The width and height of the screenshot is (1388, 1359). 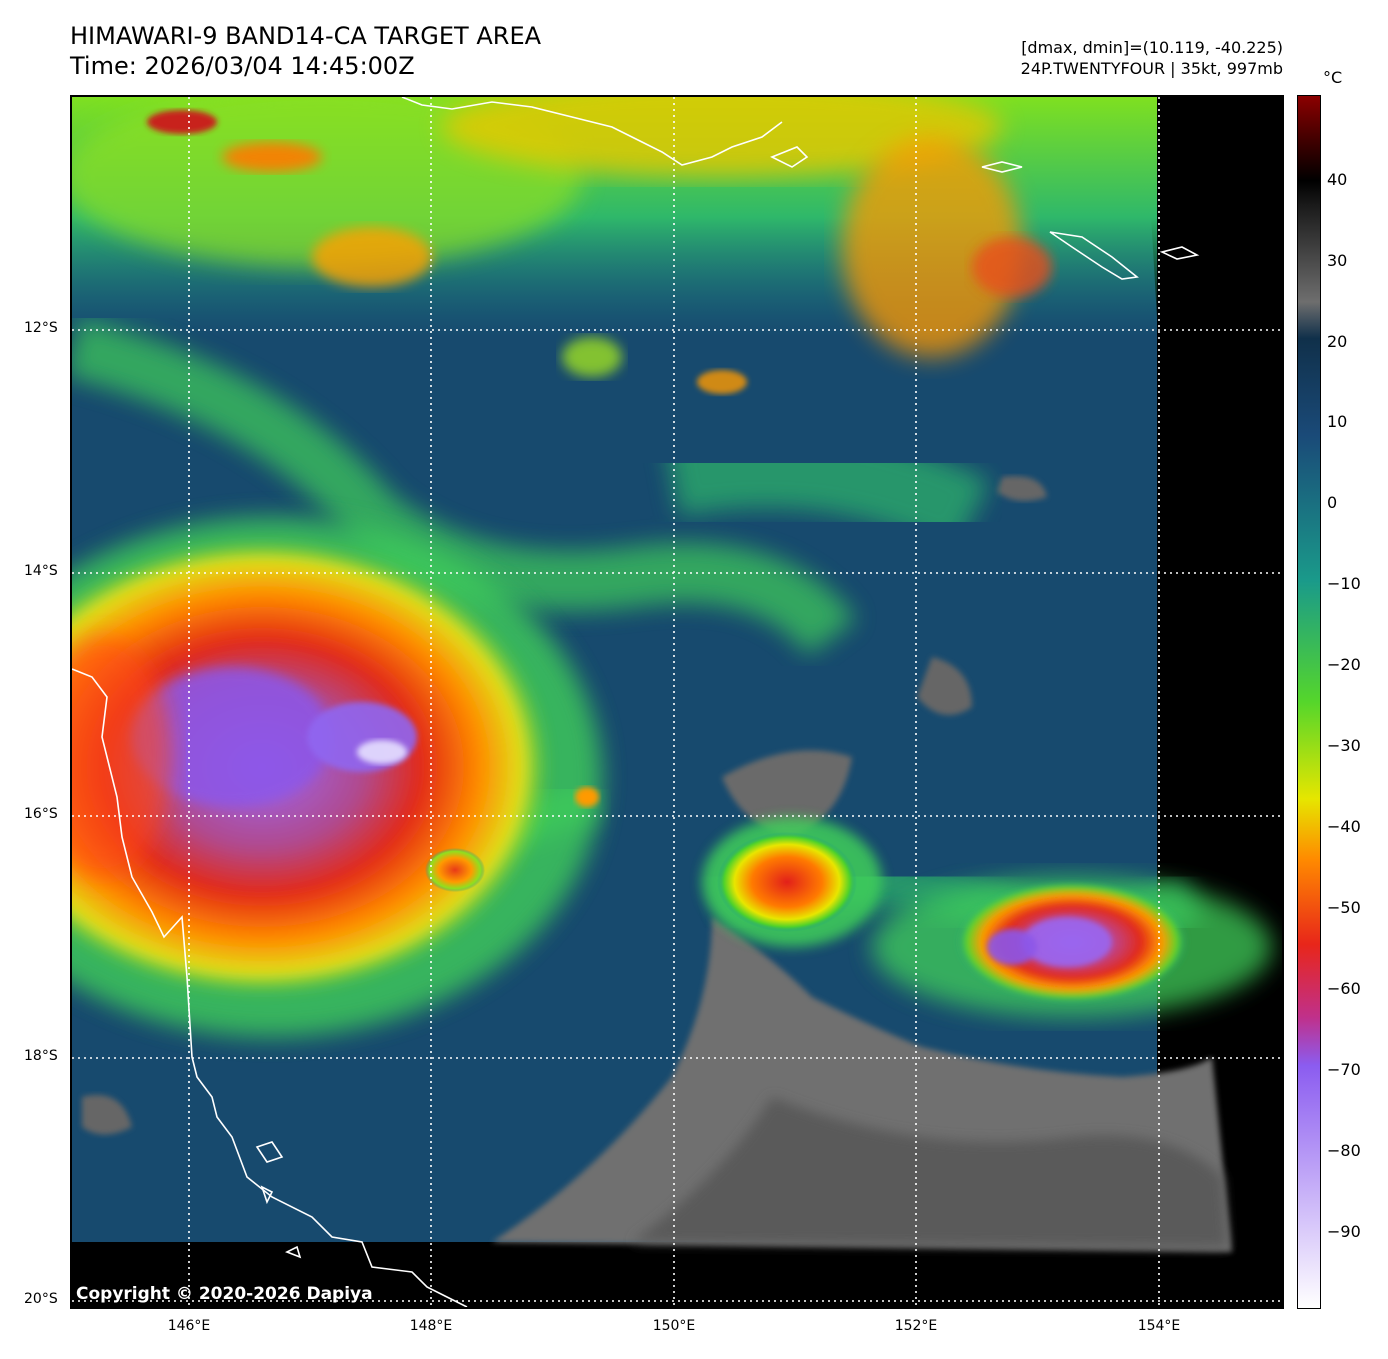 What do you see at coordinates (1333, 77) in the screenshot?
I see `colorbar-unit: °C` at bounding box center [1333, 77].